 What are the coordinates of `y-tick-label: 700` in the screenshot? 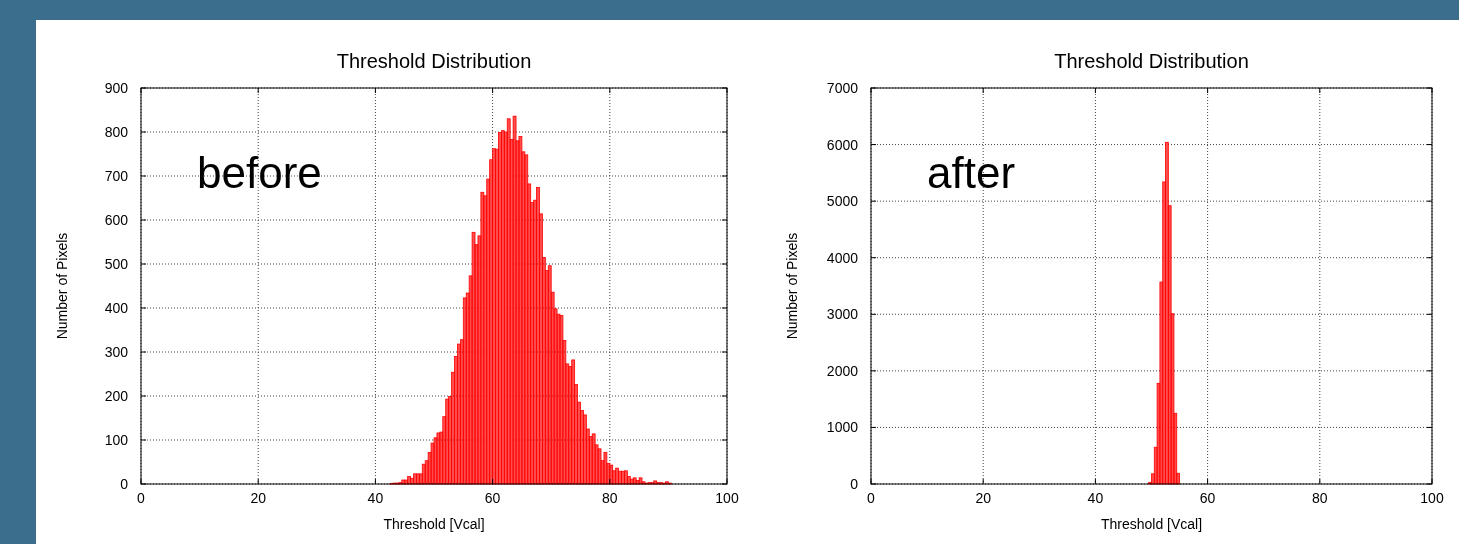 It's located at (116, 176).